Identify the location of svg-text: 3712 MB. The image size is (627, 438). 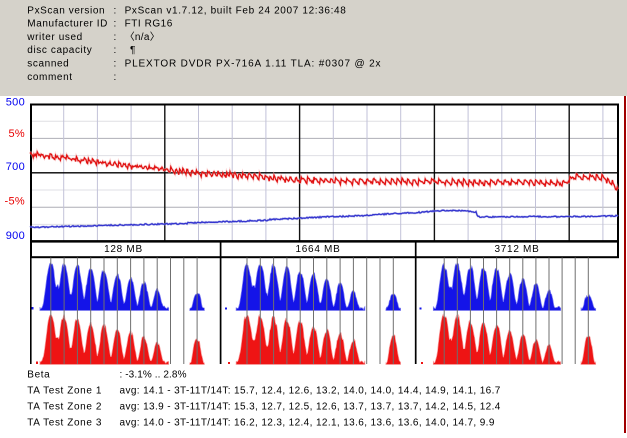
(517, 249).